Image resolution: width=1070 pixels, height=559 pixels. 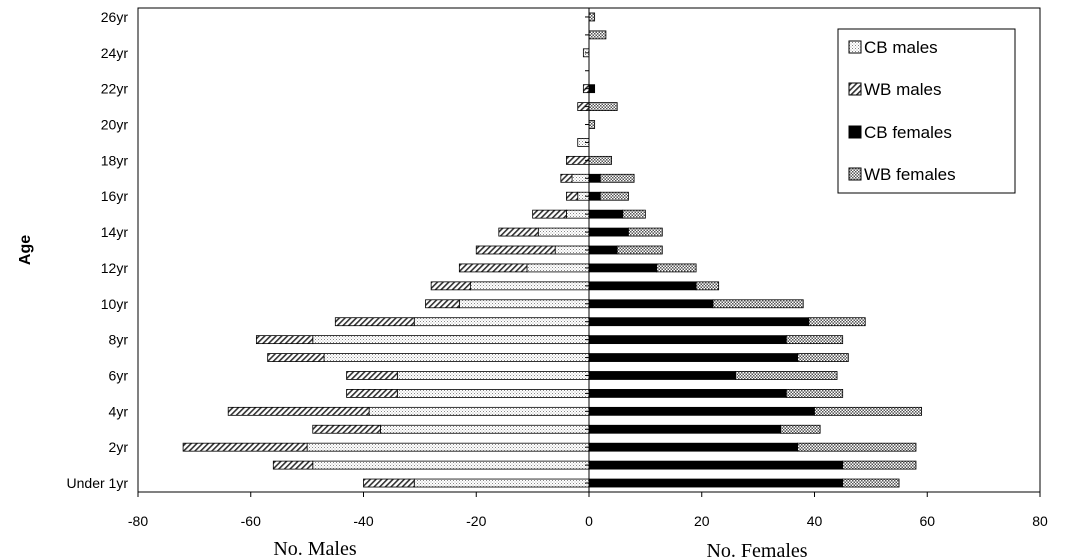 I want to click on bar-wb-males-3yr, so click(x=346, y=429).